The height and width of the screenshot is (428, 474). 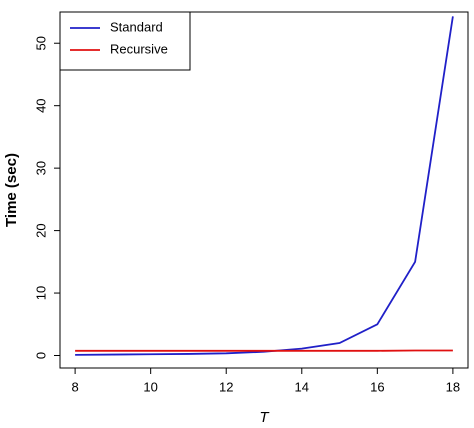 What do you see at coordinates (40, 355) in the screenshot?
I see `y-tick-label: 0` at bounding box center [40, 355].